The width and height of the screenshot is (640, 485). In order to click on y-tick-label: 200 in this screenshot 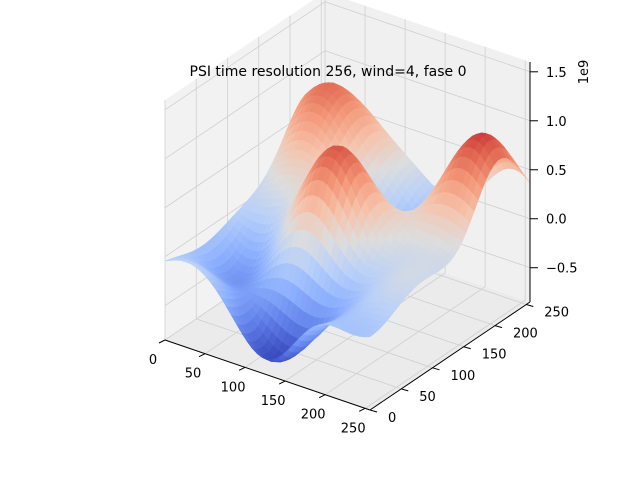, I will do `click(525, 334)`.